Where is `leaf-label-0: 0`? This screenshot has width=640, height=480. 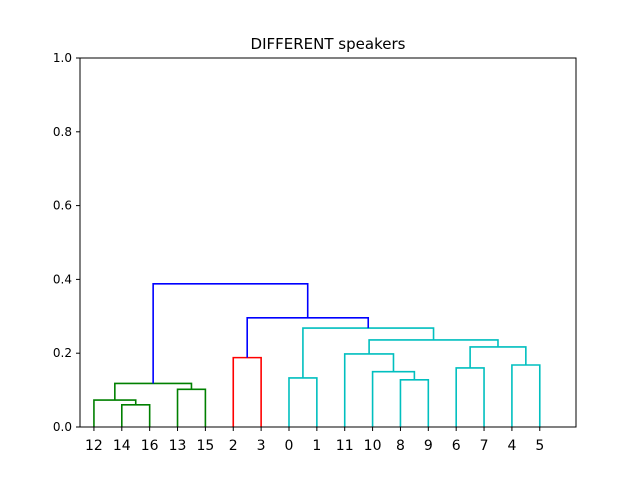
leaf-label-0: 0 is located at coordinates (289, 446).